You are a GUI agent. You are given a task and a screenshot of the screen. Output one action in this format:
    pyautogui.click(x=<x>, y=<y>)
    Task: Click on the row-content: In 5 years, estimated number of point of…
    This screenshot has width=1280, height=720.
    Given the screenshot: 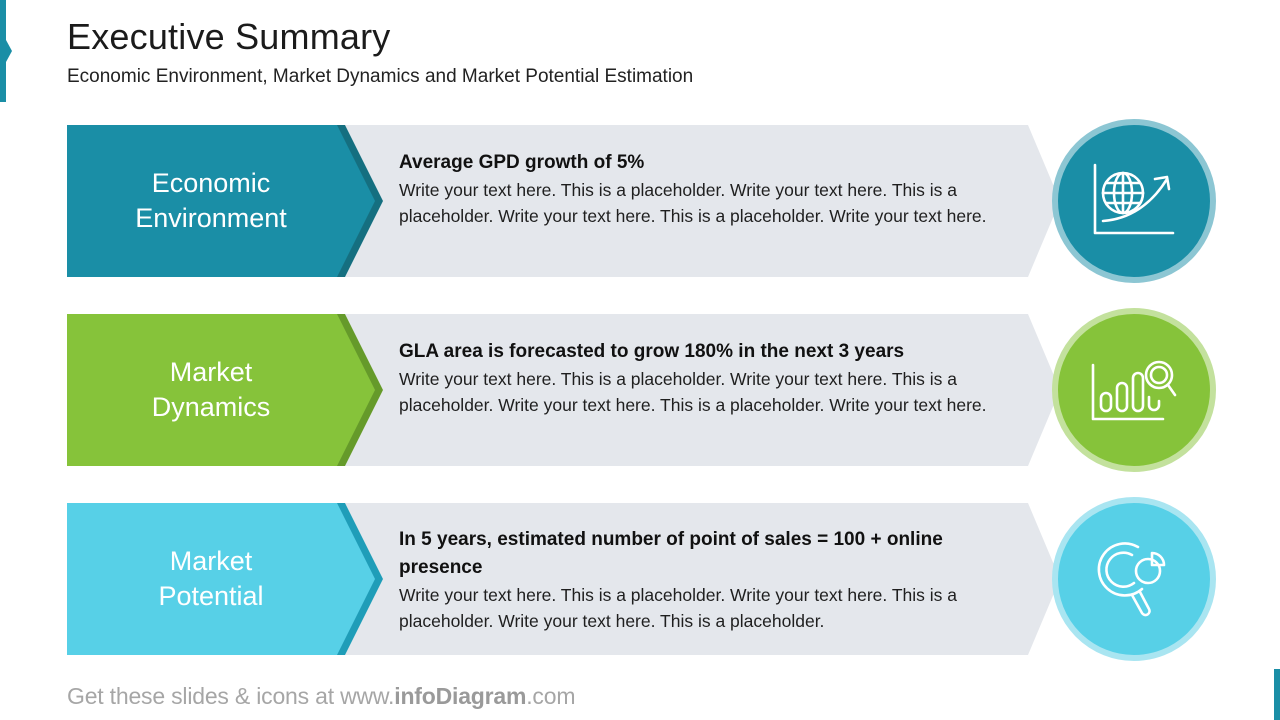 What is the action you would take?
    pyautogui.click(x=709, y=580)
    